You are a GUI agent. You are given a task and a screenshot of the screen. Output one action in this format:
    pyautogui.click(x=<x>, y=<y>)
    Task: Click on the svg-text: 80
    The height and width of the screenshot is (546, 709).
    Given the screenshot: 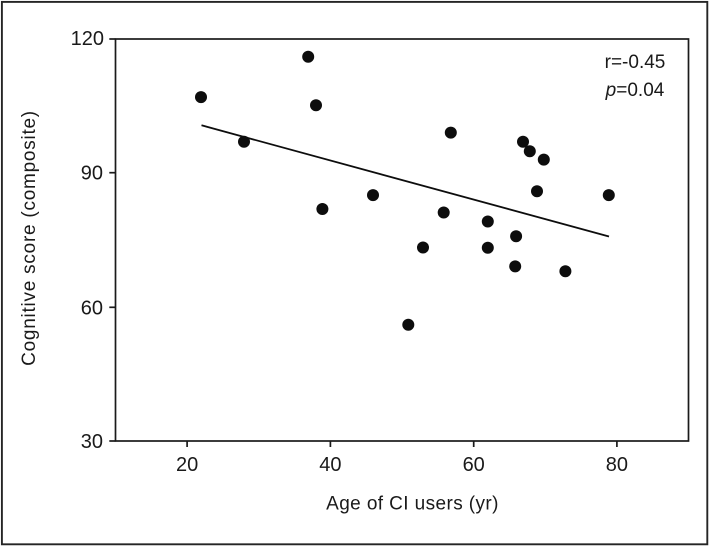 What is the action you would take?
    pyautogui.click(x=617, y=465)
    